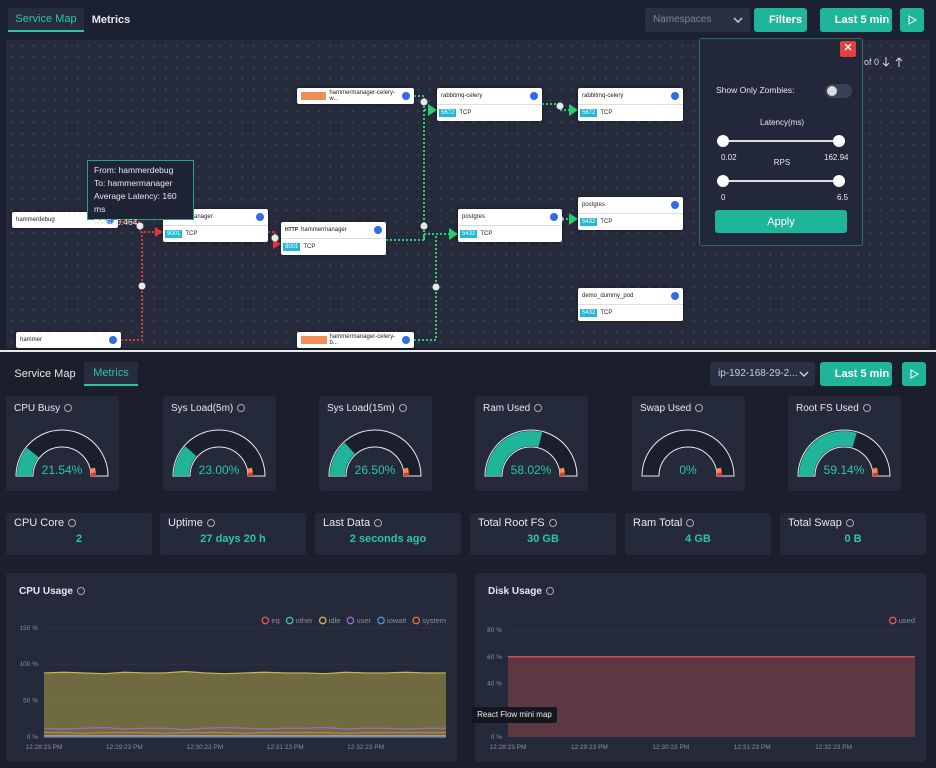  What do you see at coordinates (316, 230) in the screenshot?
I see `node-title: HTTP hammermanager` at bounding box center [316, 230].